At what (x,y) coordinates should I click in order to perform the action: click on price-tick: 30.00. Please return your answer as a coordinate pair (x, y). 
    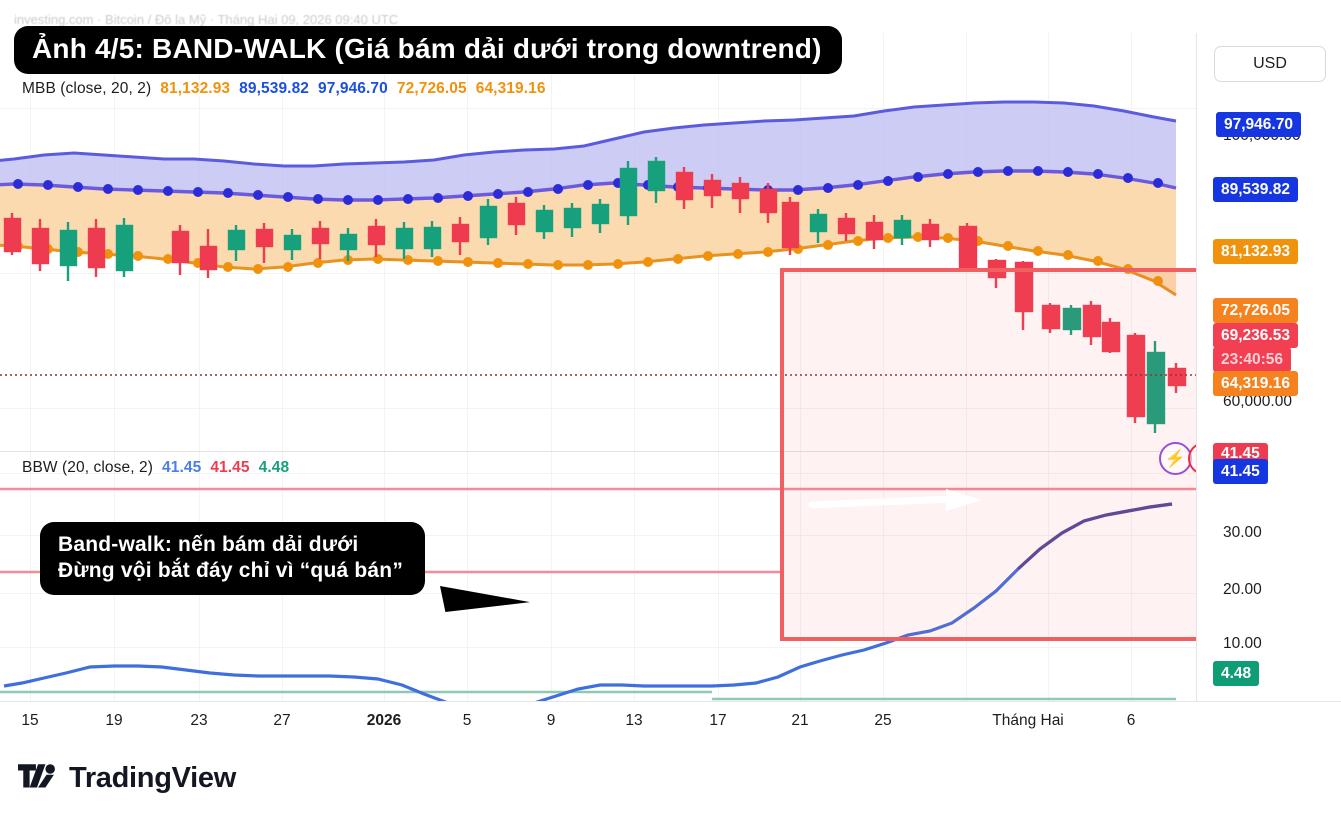
    Looking at the image, I should click on (1242, 532).